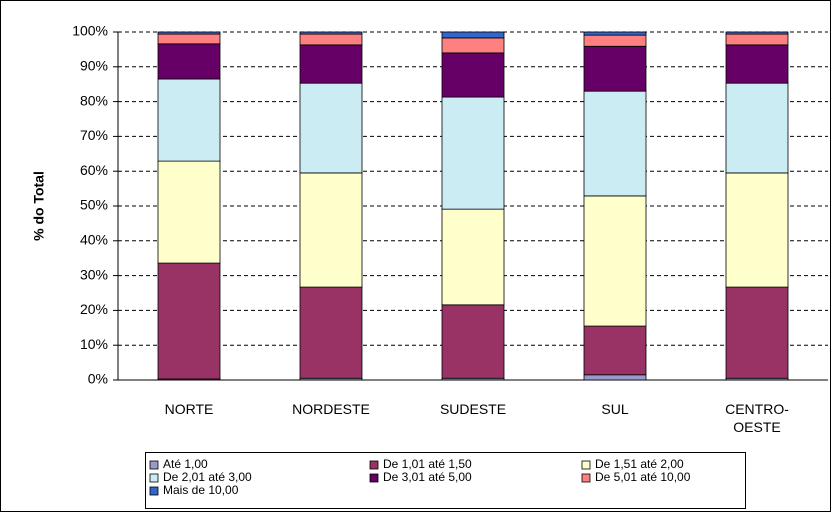  I want to click on legend-label: De 2,01 até 3,00, so click(207, 477).